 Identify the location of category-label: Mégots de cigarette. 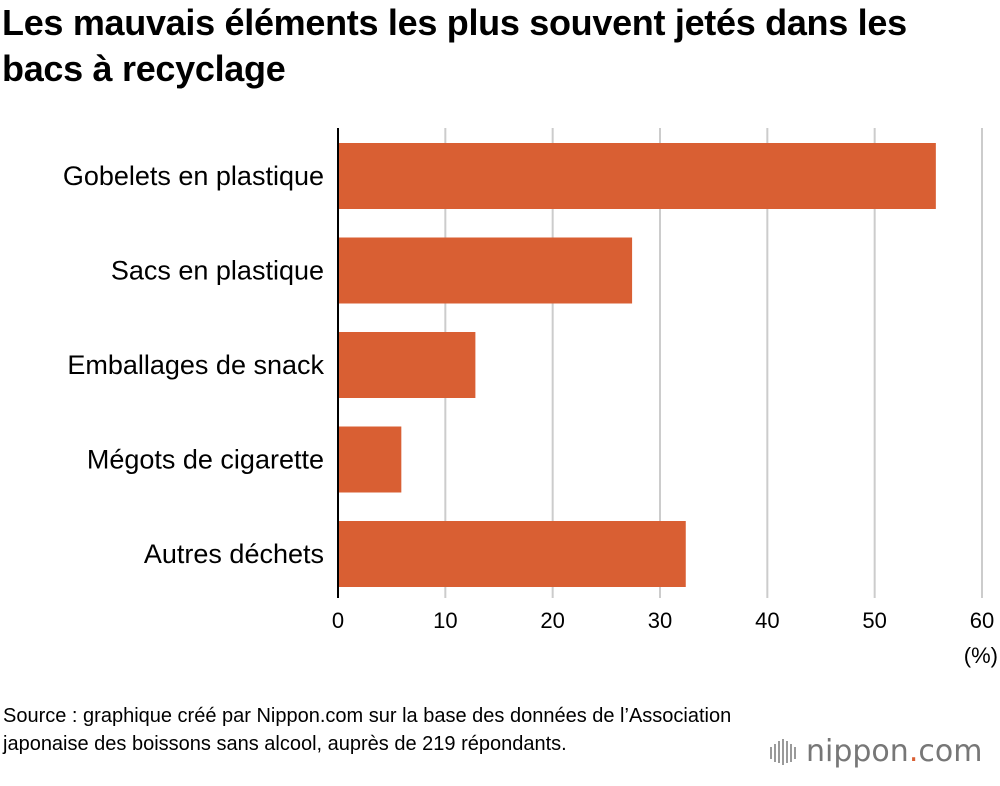
(205, 460).